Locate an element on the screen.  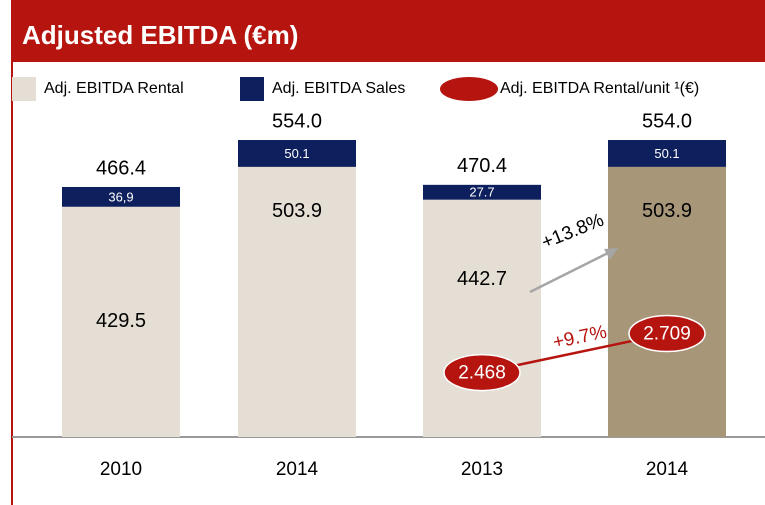
legend-label: Adj. EBITDA Sales is located at coordinates (338, 88).